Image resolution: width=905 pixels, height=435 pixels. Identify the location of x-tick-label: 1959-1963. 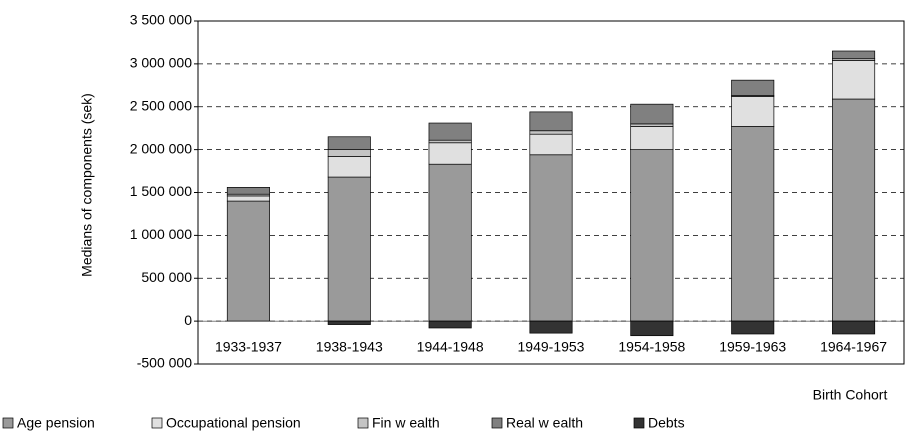
(752, 347).